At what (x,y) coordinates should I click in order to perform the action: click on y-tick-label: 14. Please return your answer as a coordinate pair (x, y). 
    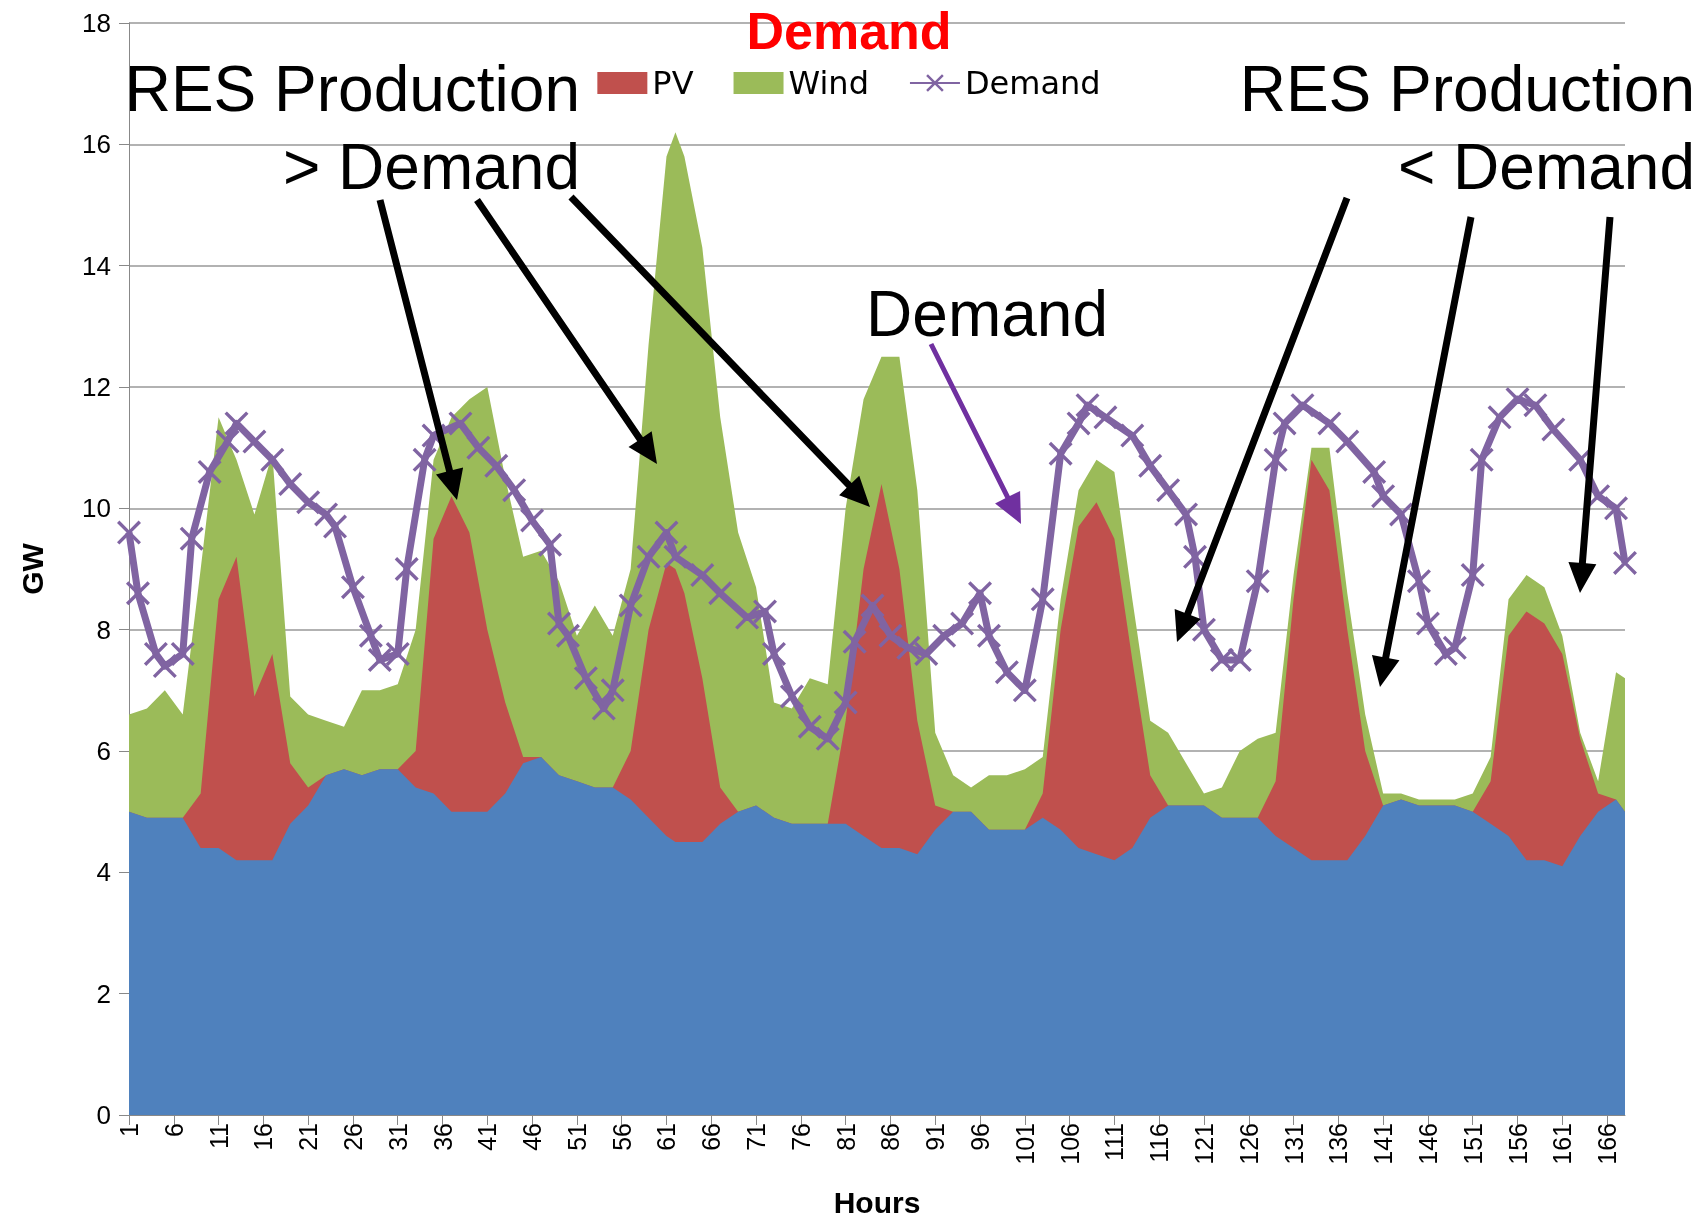
    Looking at the image, I should click on (96, 265).